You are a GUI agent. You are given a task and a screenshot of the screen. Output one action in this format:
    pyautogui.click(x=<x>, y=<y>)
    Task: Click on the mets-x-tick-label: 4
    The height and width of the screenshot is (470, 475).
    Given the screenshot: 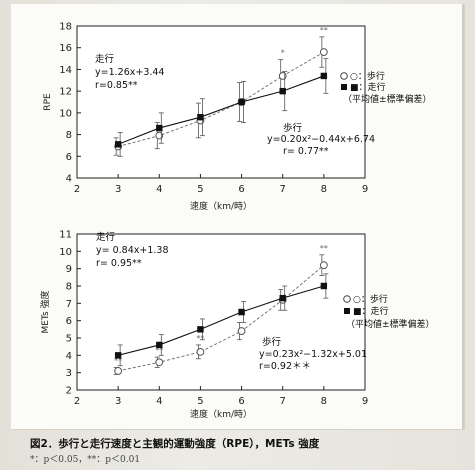 What is the action you would take?
    pyautogui.click(x=159, y=401)
    